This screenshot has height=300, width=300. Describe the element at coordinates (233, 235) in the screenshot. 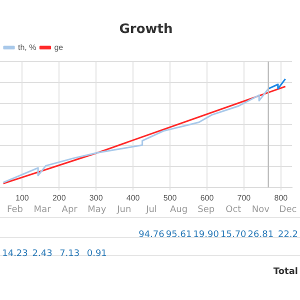

I see `text: 15.70` at that location.